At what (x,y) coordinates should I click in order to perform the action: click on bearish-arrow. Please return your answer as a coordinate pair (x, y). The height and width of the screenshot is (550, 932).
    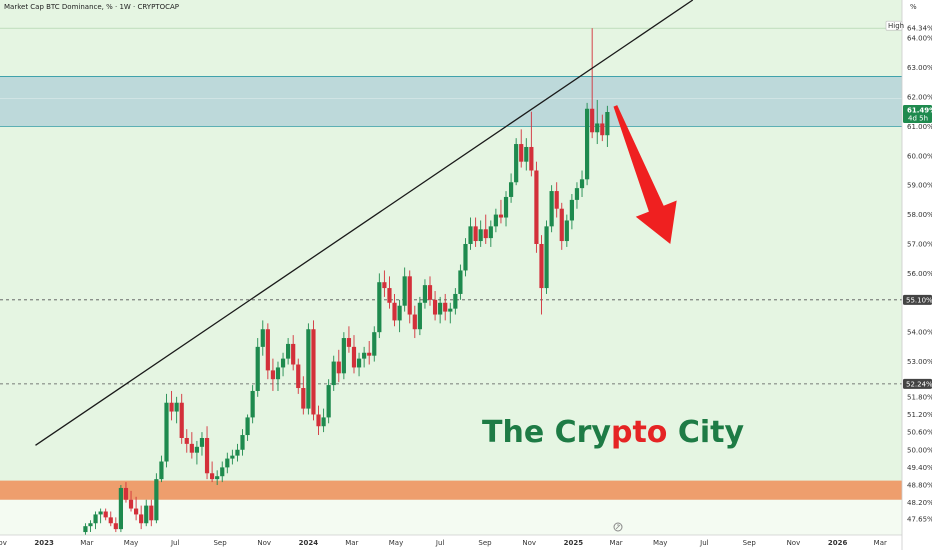
    Looking at the image, I should click on (645, 174).